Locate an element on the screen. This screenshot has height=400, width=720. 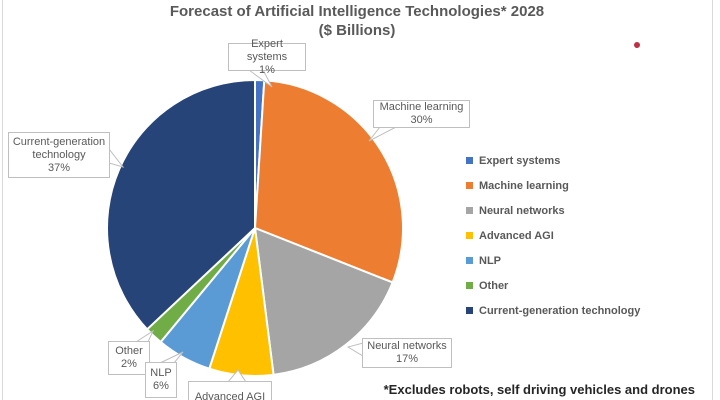
callout-value: 17% is located at coordinates (407, 359).